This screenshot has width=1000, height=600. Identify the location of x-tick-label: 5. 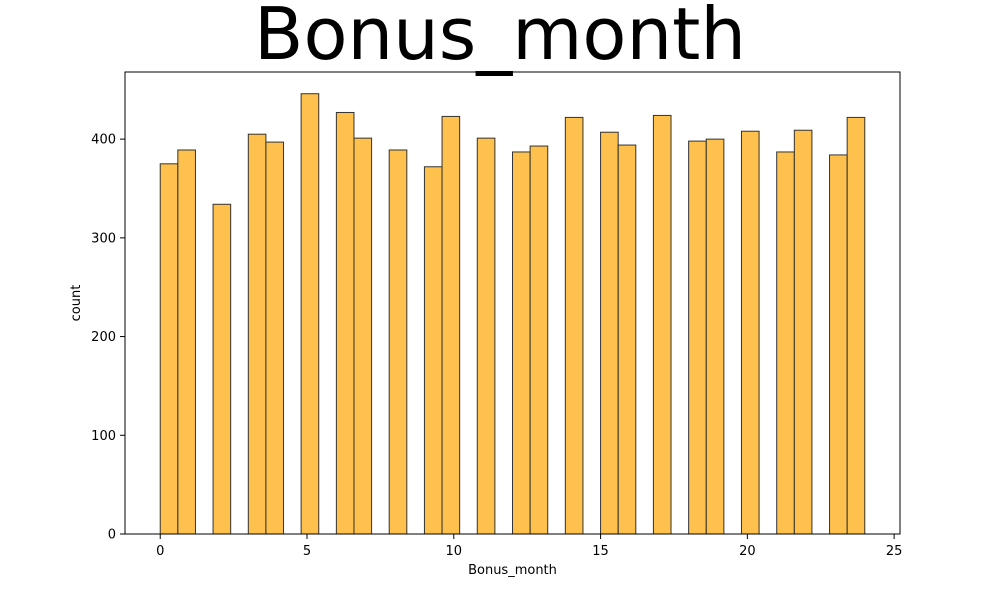
(307, 551).